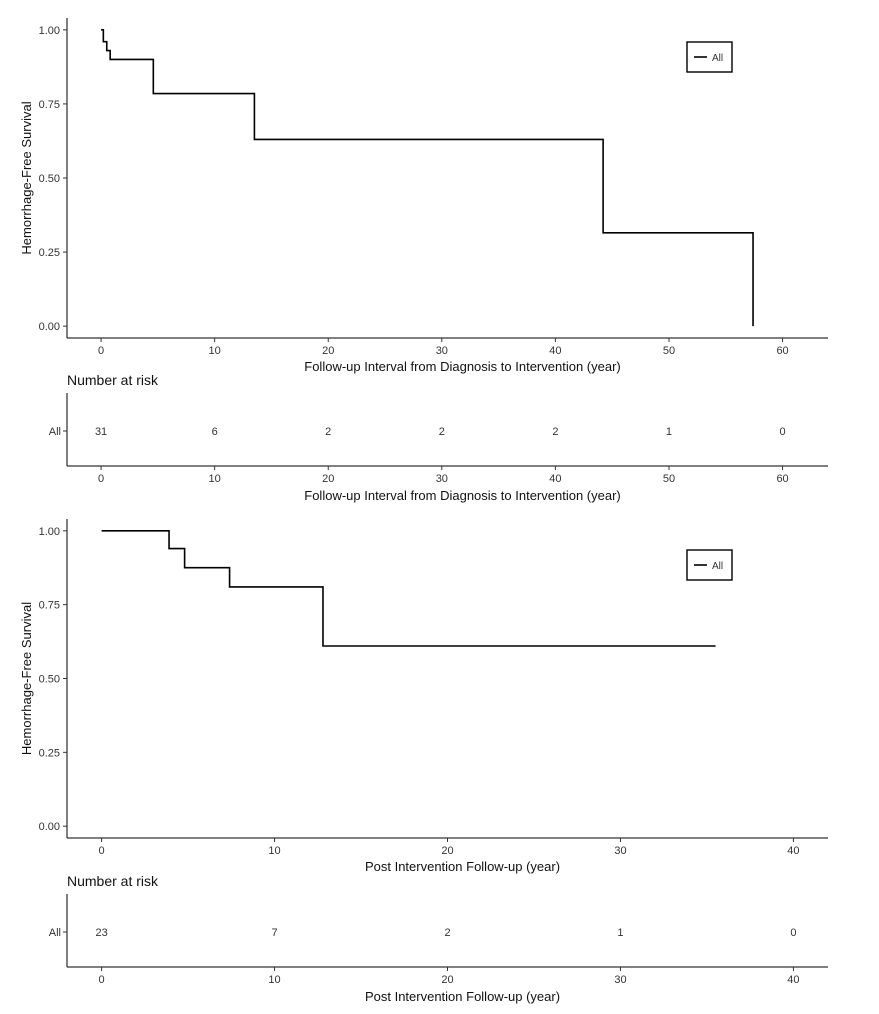  What do you see at coordinates (669, 351) in the screenshot?
I see `x-tick-label: 50` at bounding box center [669, 351].